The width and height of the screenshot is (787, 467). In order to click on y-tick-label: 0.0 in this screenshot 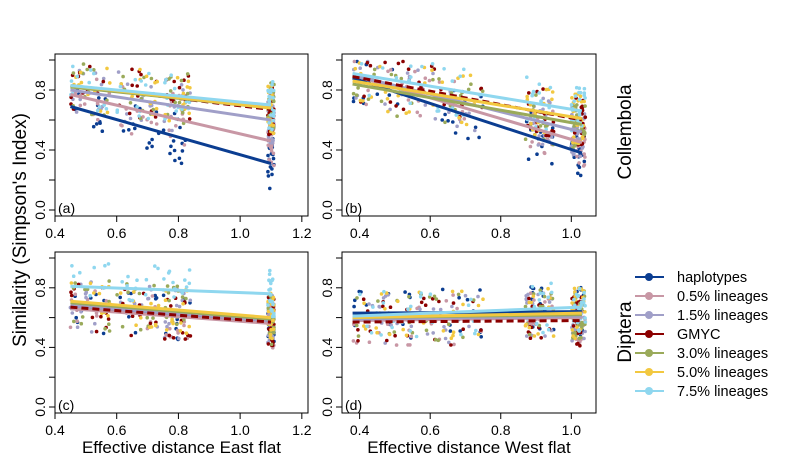, I will do `click(327, 407)`.